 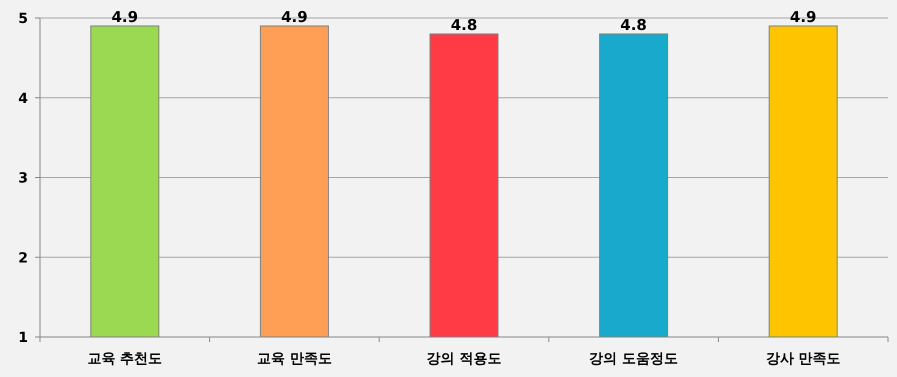 What do you see at coordinates (464, 359) in the screenshot?
I see `x-tick-label: 강의 적용도` at bounding box center [464, 359].